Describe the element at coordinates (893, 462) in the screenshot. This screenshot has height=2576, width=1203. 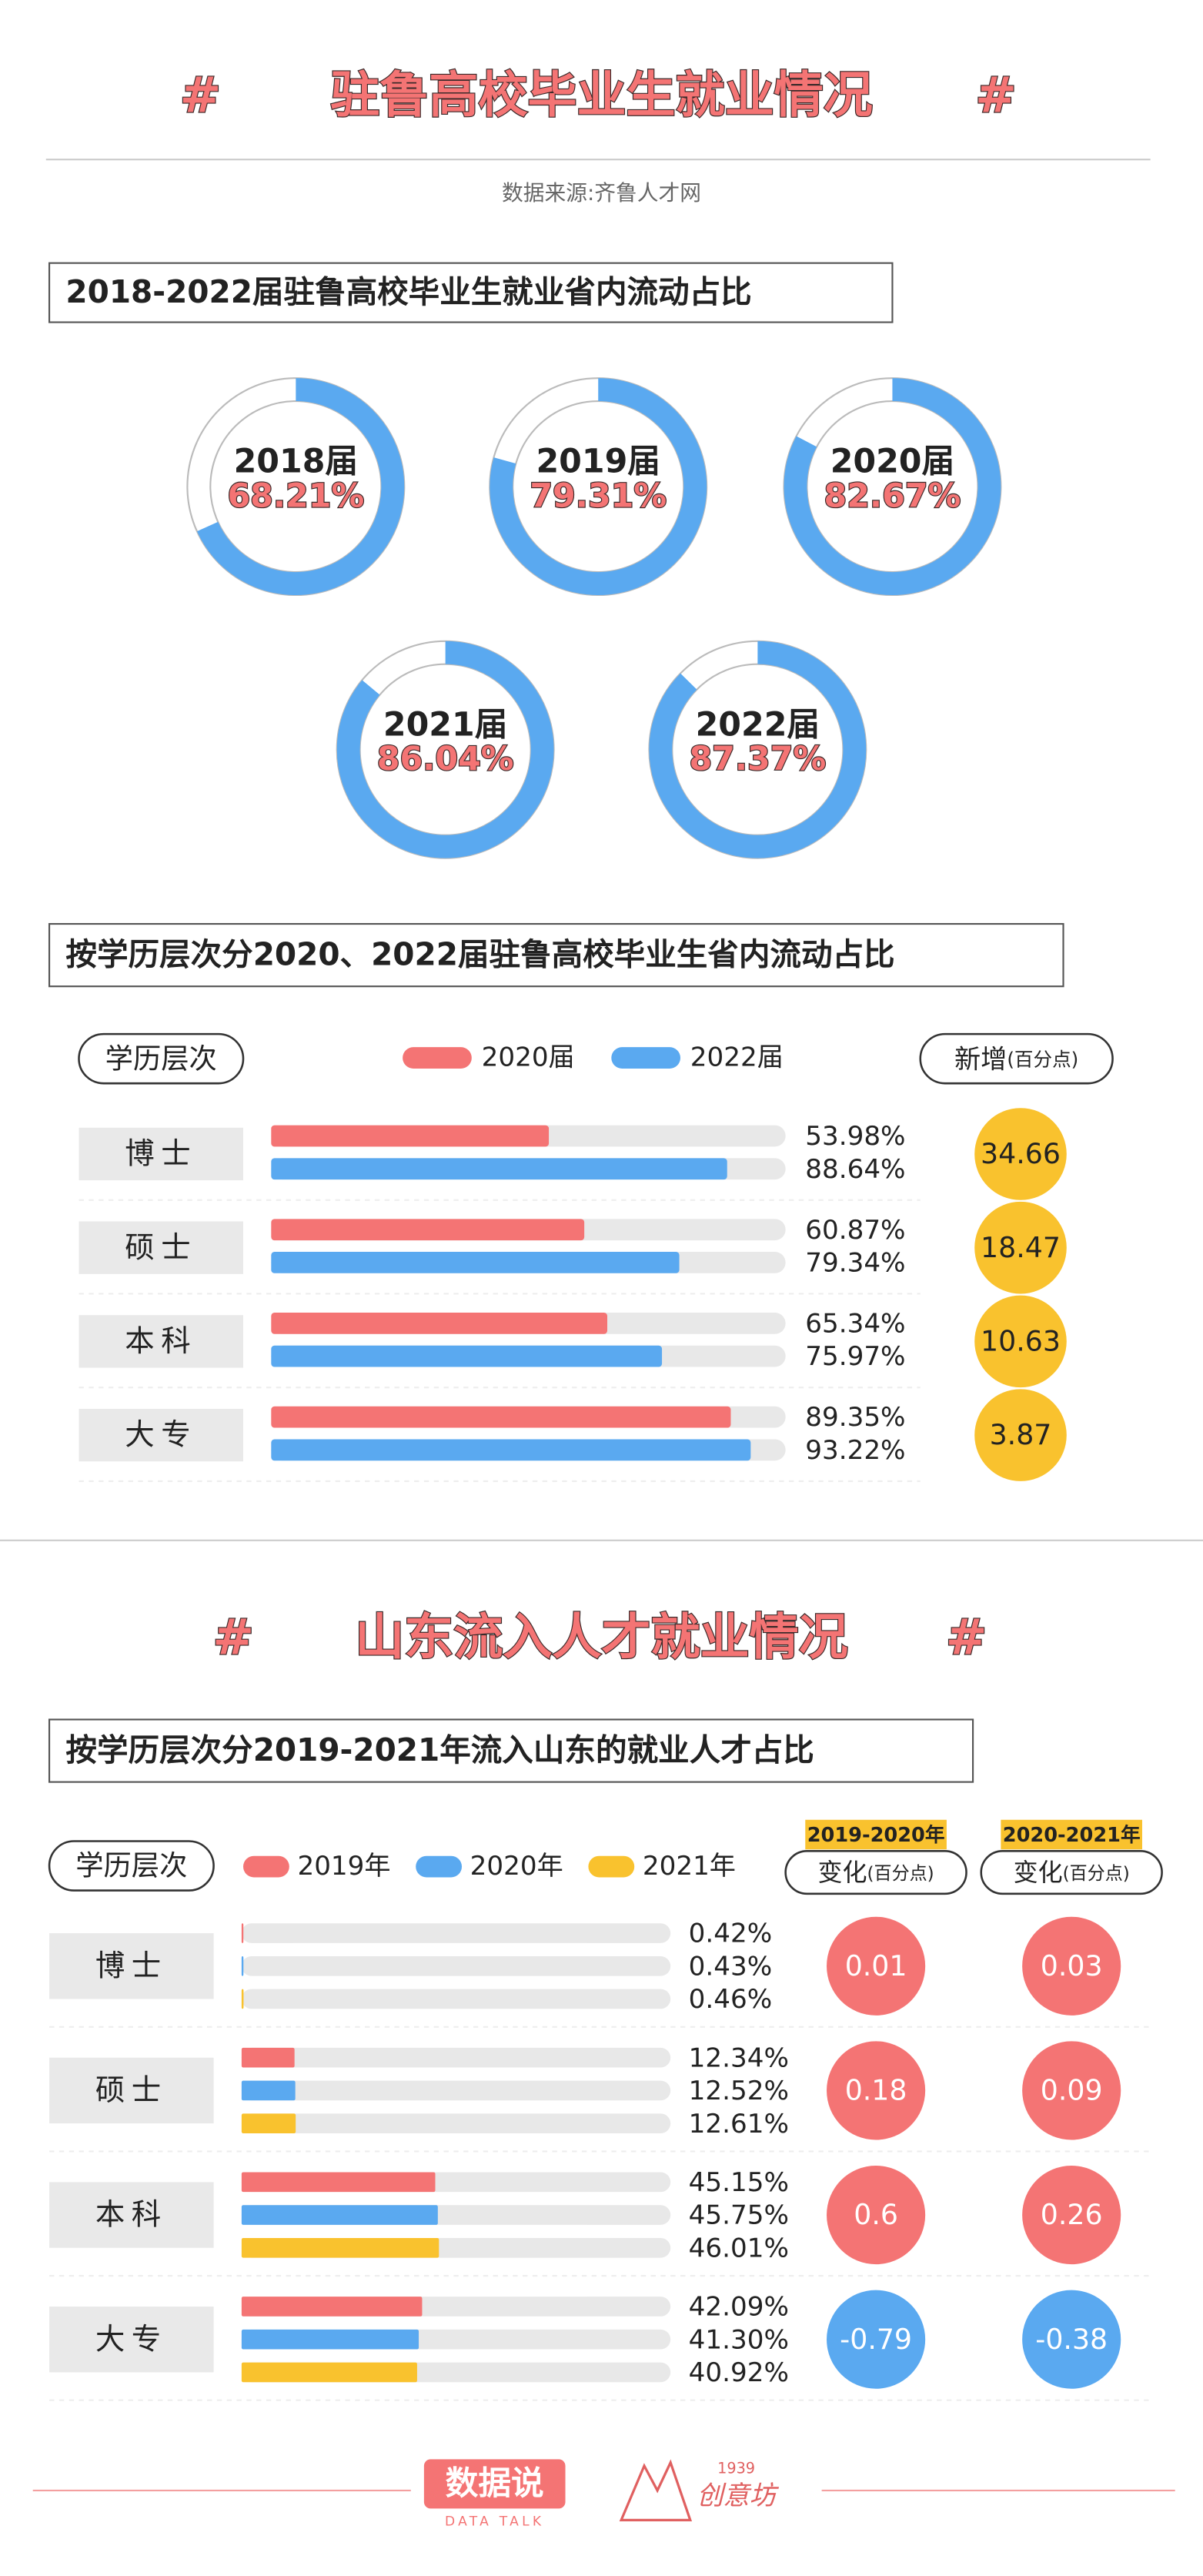
I see `donut-label: 2020届` at that location.